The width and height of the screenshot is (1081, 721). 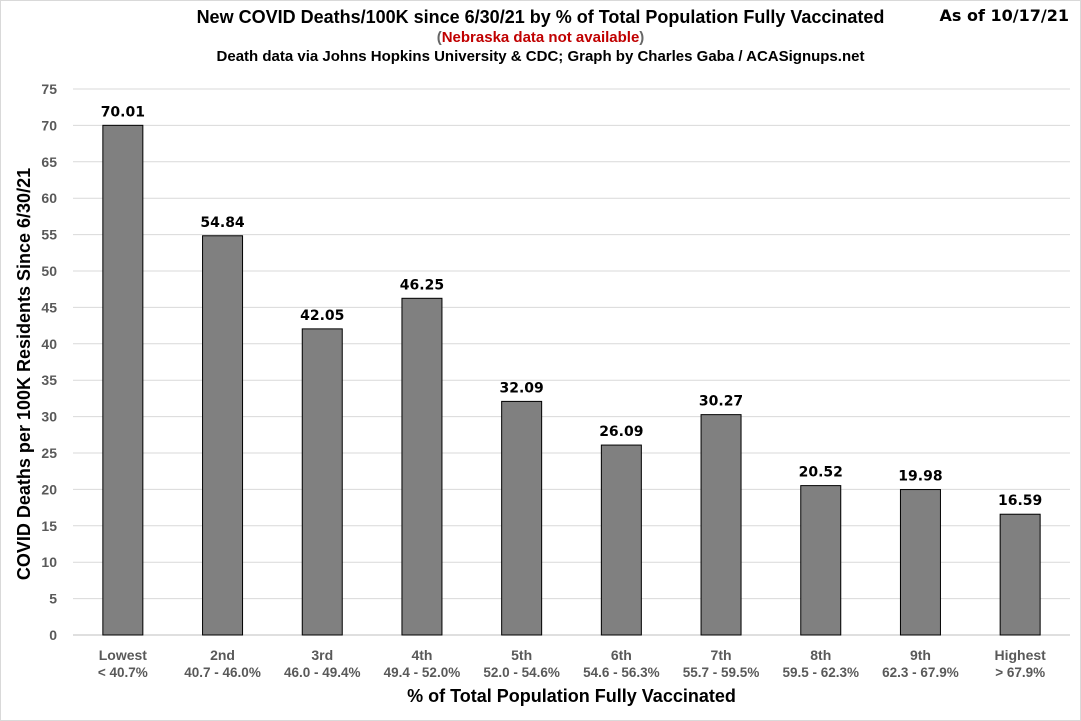 What do you see at coordinates (123, 655) in the screenshot?
I see `x-tick-label: Lowest` at bounding box center [123, 655].